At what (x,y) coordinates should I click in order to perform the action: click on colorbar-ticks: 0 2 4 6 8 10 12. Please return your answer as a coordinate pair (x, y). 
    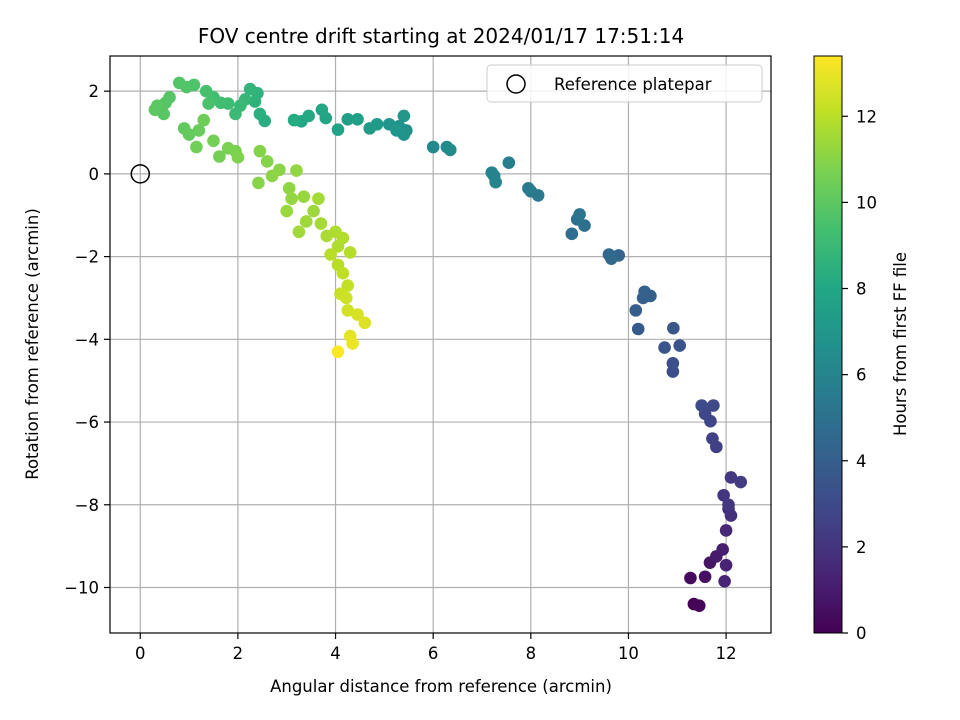
    Looking at the image, I should click on (859, 375).